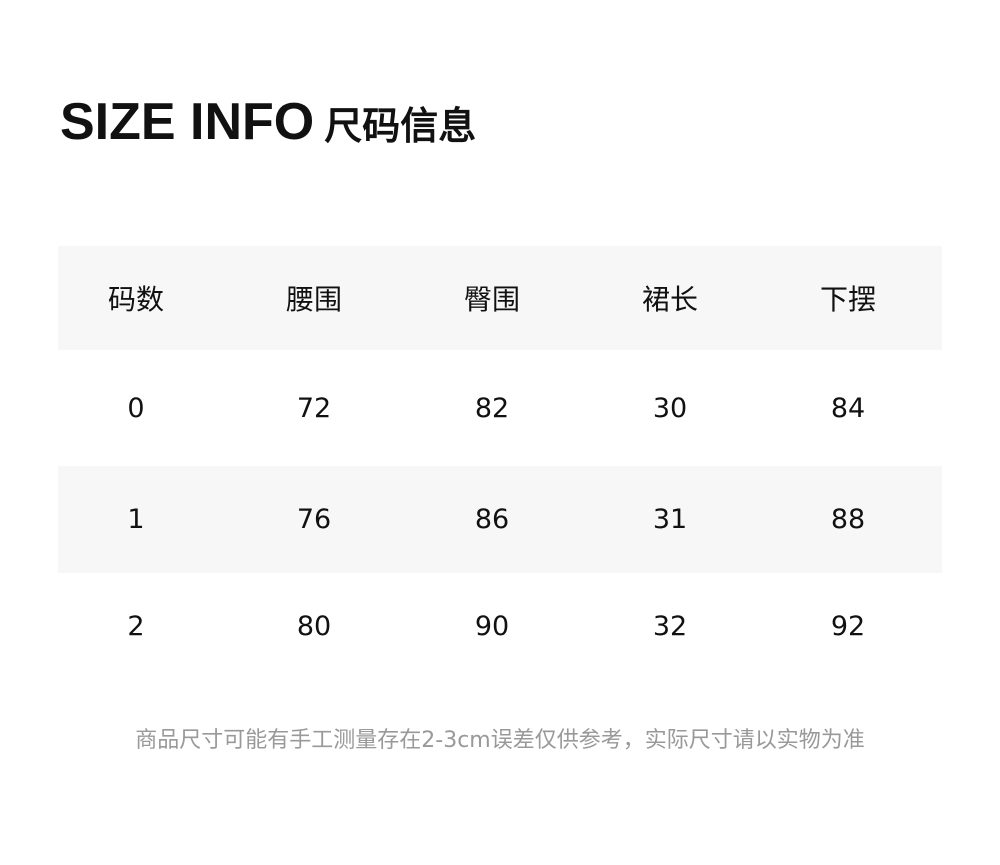 The height and width of the screenshot is (865, 1000). I want to click on column-header: 臀围, so click(491, 299).